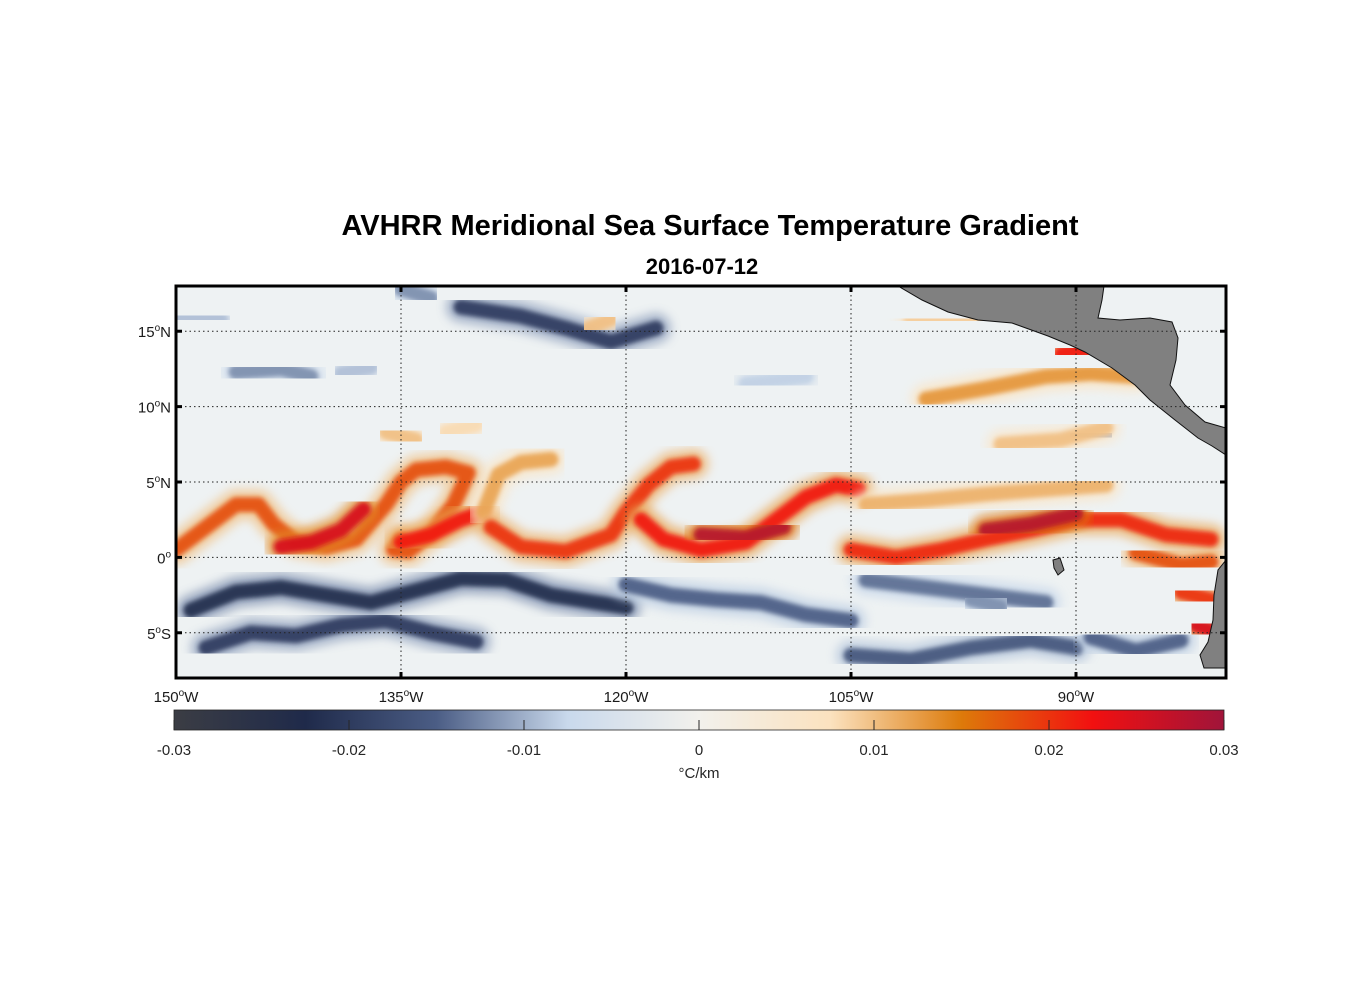  I want to click on lon-label-0: 150oW, so click(177, 697).